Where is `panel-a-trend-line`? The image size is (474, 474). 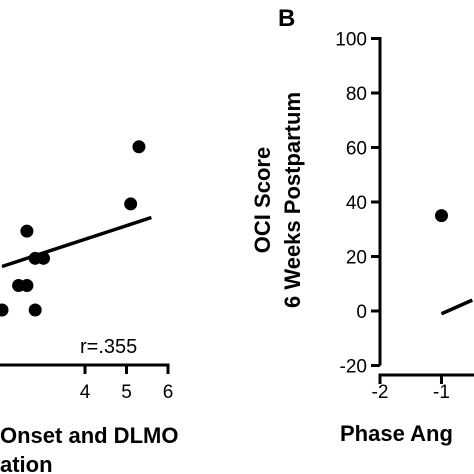 panel-a-trend-line is located at coordinates (76, 242).